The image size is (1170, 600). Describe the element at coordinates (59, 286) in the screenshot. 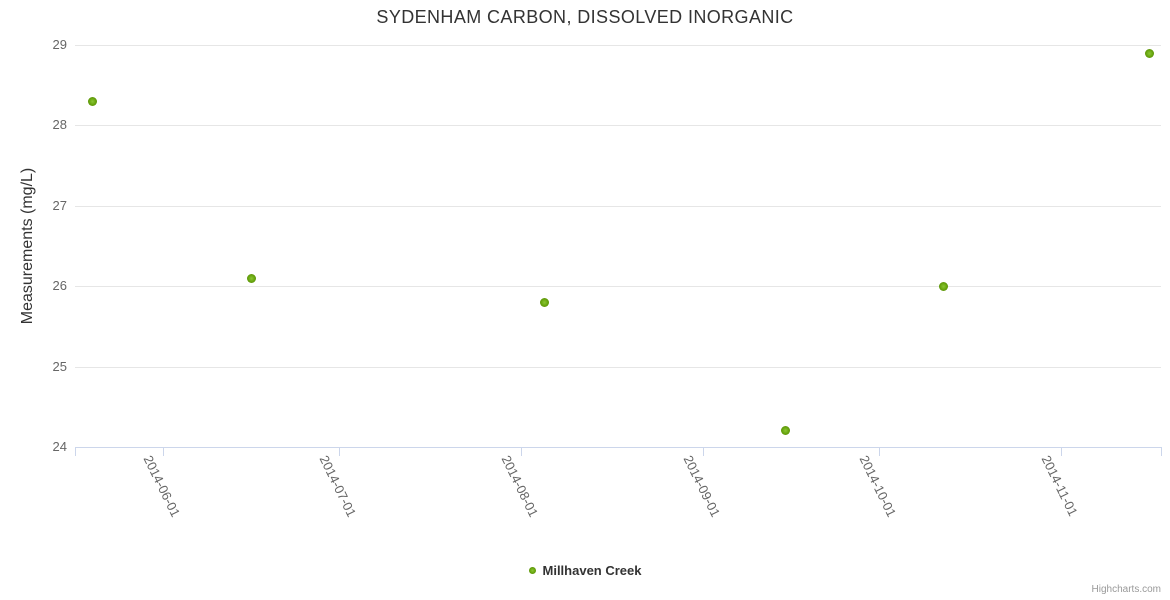

I see `y-axis-tick-label: 26` at that location.